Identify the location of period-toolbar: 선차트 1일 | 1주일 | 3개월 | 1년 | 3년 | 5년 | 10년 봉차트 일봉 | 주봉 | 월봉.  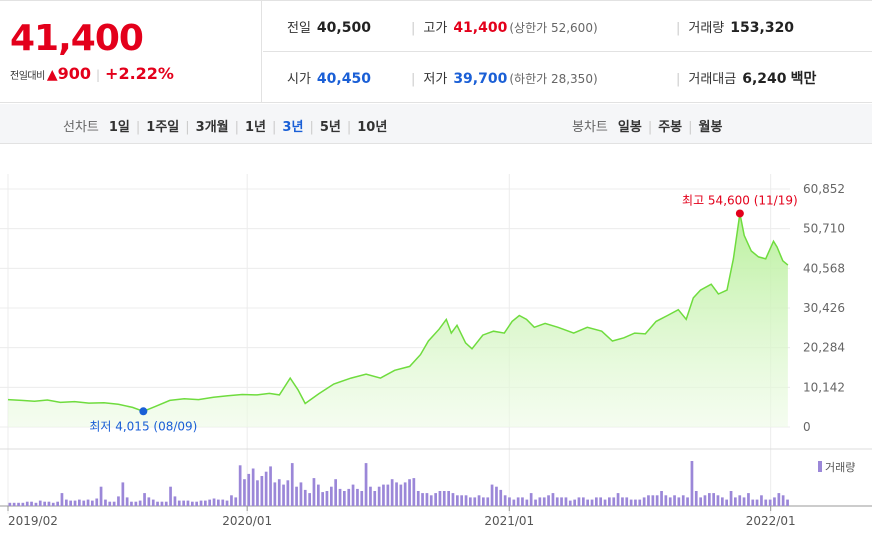
(436, 124).